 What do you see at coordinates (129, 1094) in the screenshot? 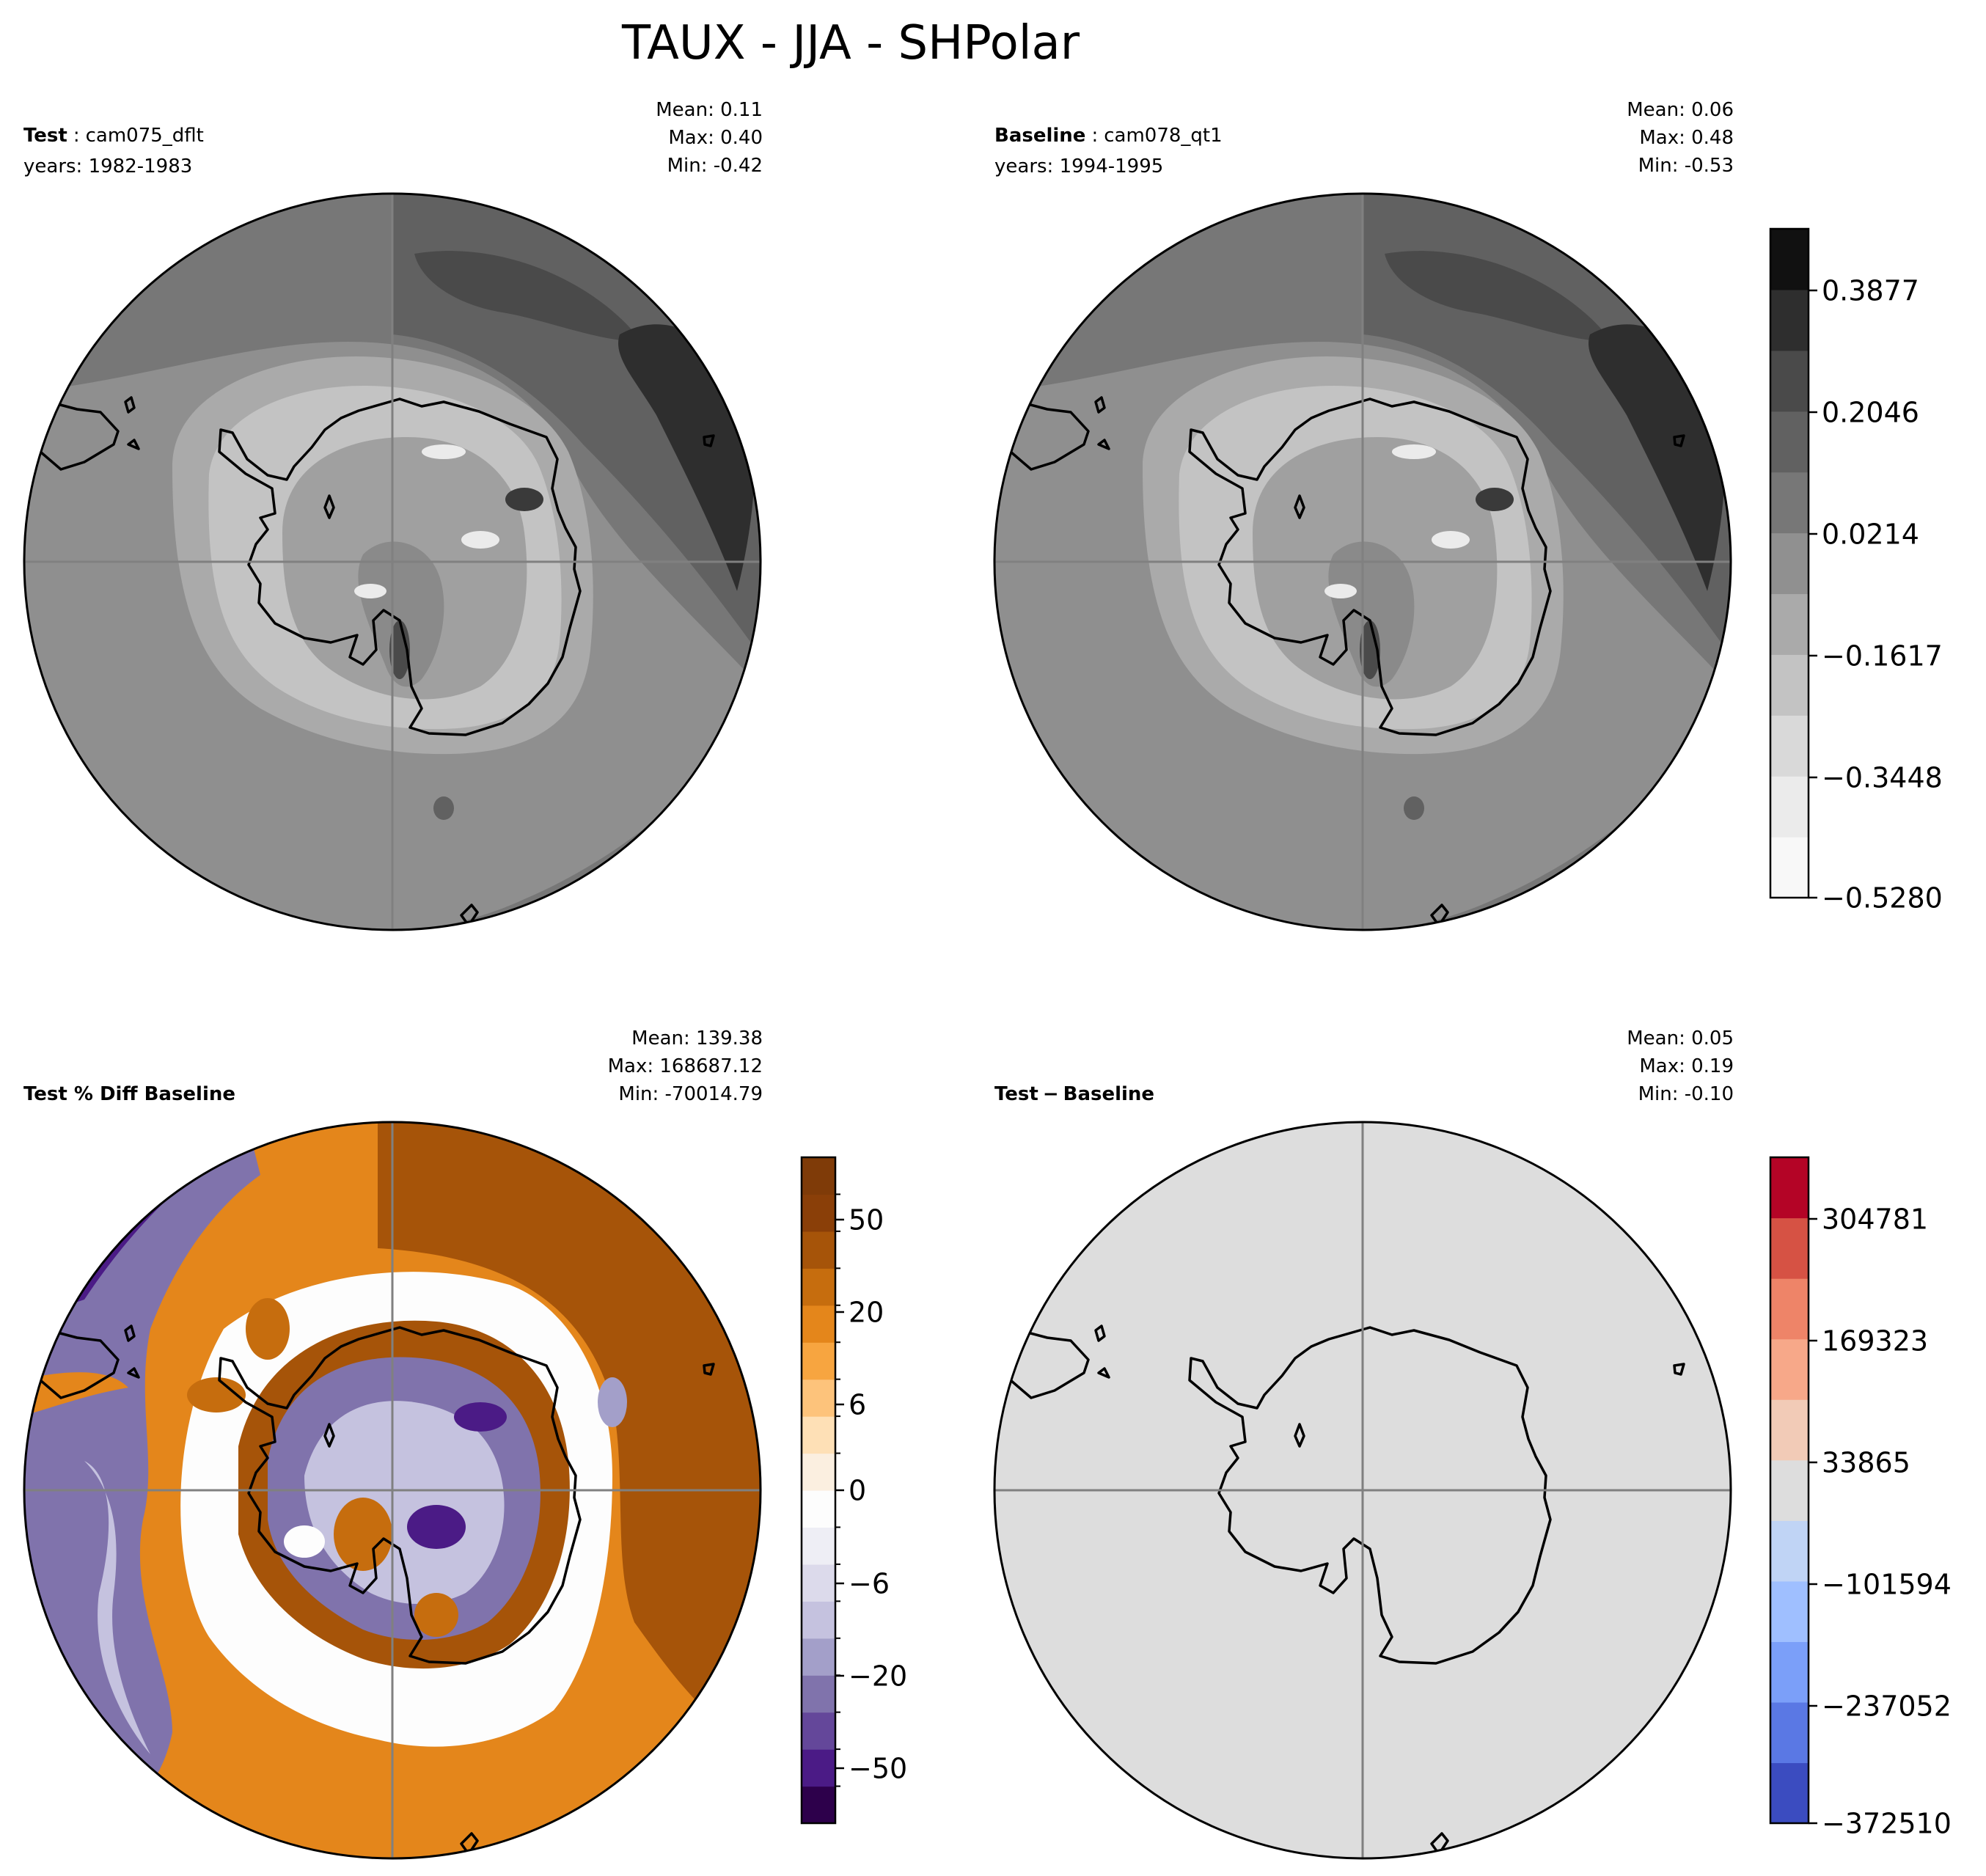
I see `panel-pct-diff-label: Test % Diff Baseline` at bounding box center [129, 1094].